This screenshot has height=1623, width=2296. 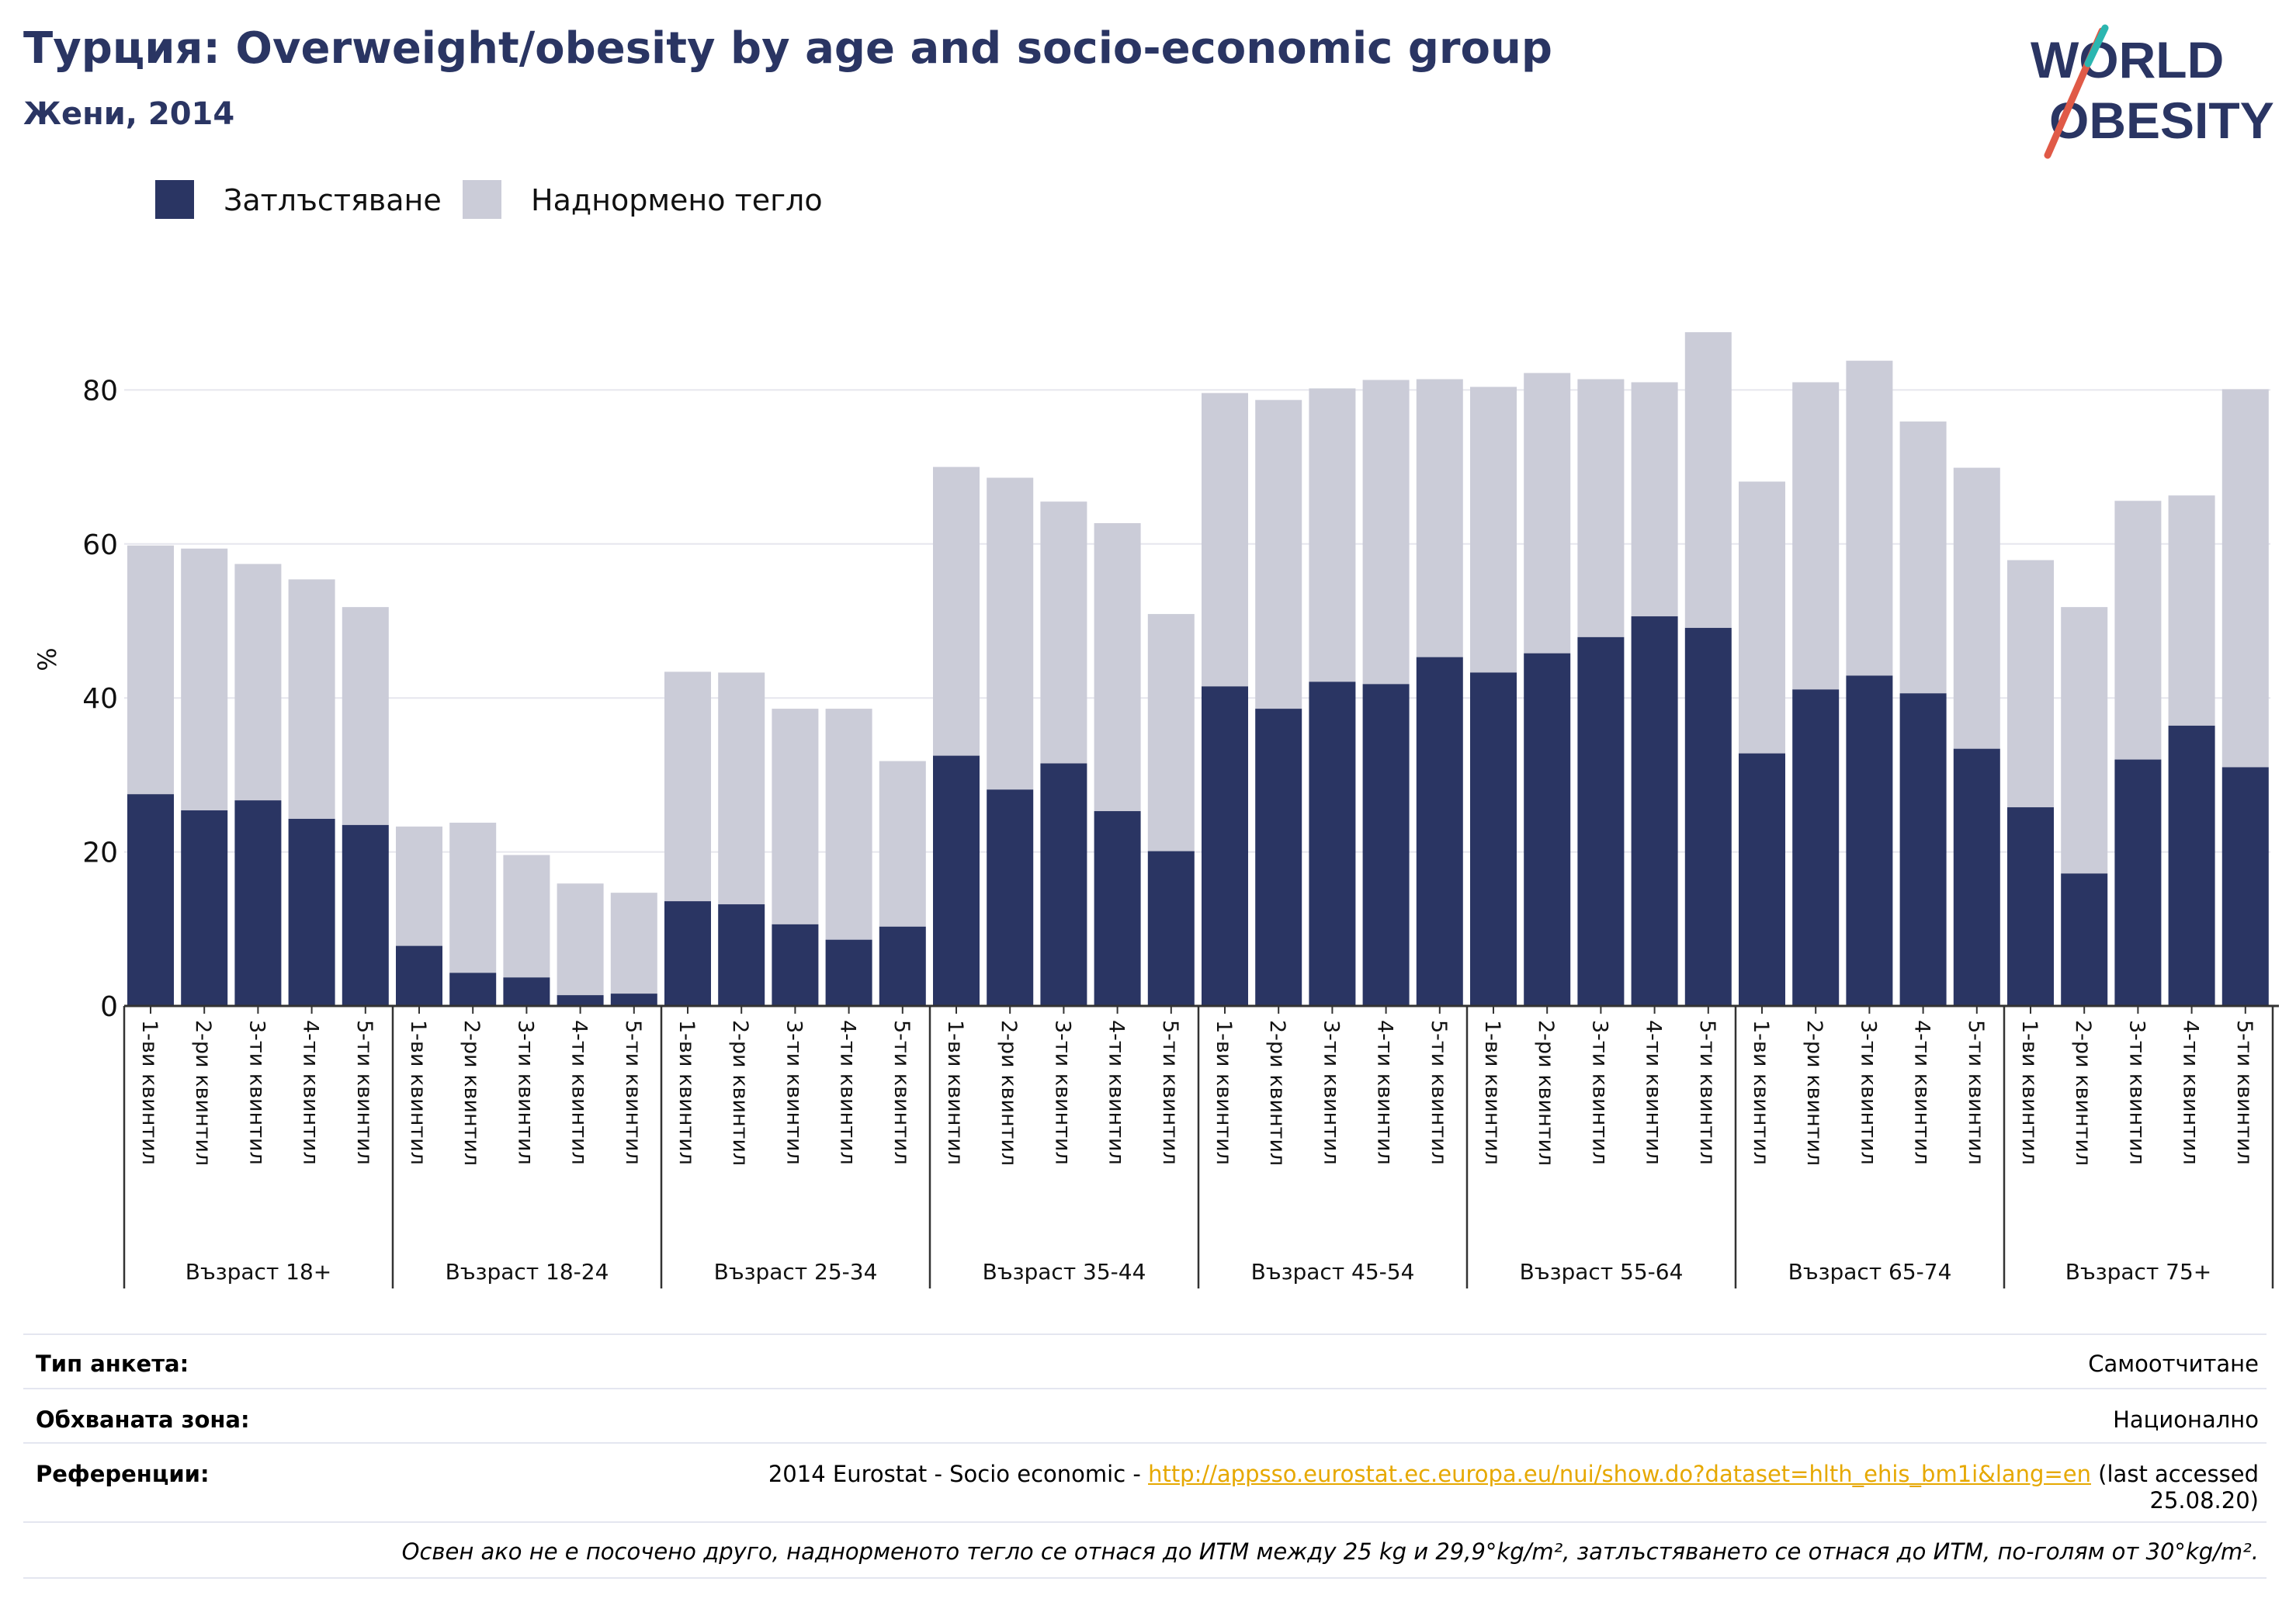 I want to click on group-label: Възраст 25-34, so click(x=796, y=1272).